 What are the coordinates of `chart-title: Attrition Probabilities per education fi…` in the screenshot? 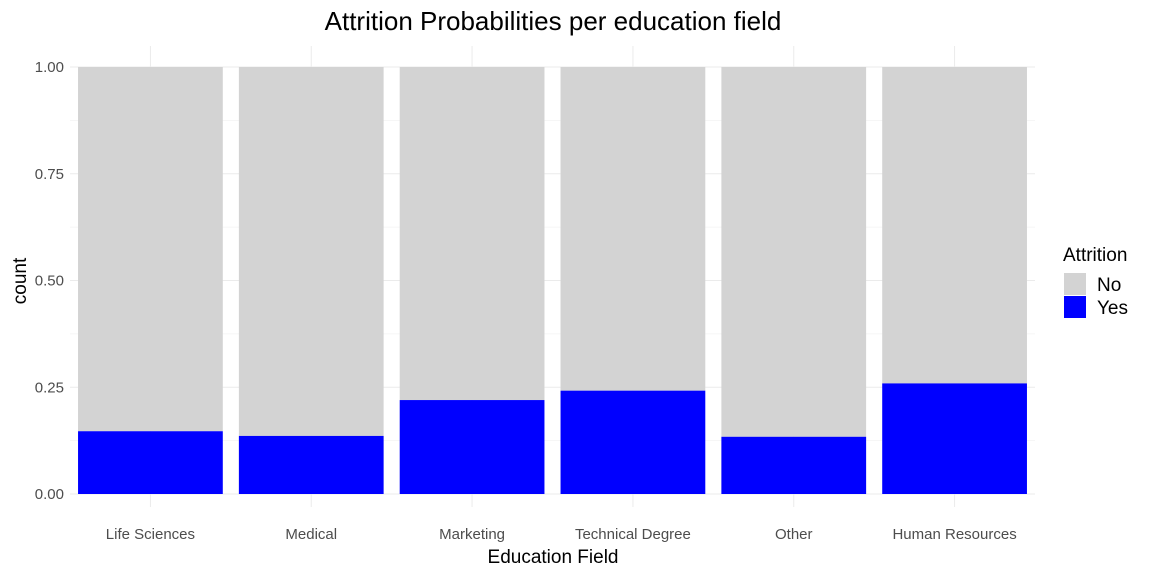 It's located at (553, 21).